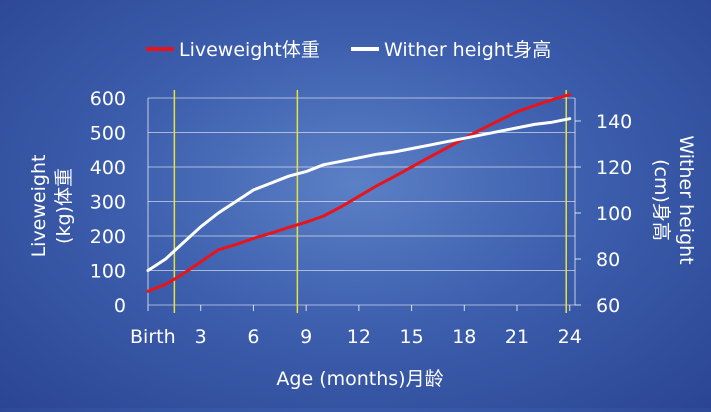  Describe the element at coordinates (201, 337) in the screenshot. I see `x-tick-3: 3` at that location.